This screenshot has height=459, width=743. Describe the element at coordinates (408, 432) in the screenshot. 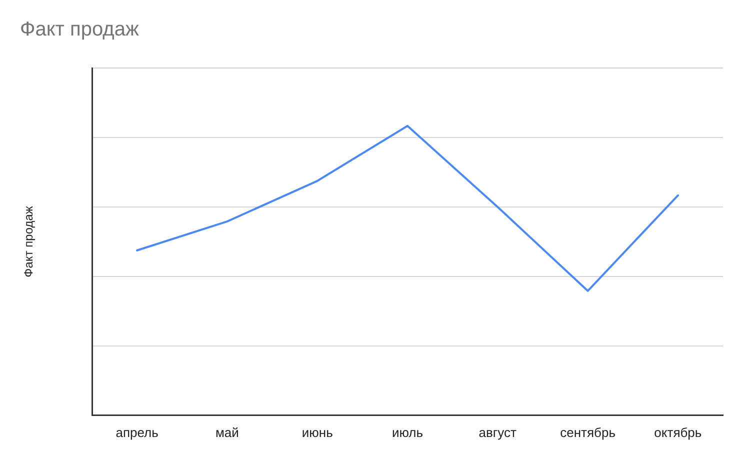

I see `x-tick-label: июль` at that location.